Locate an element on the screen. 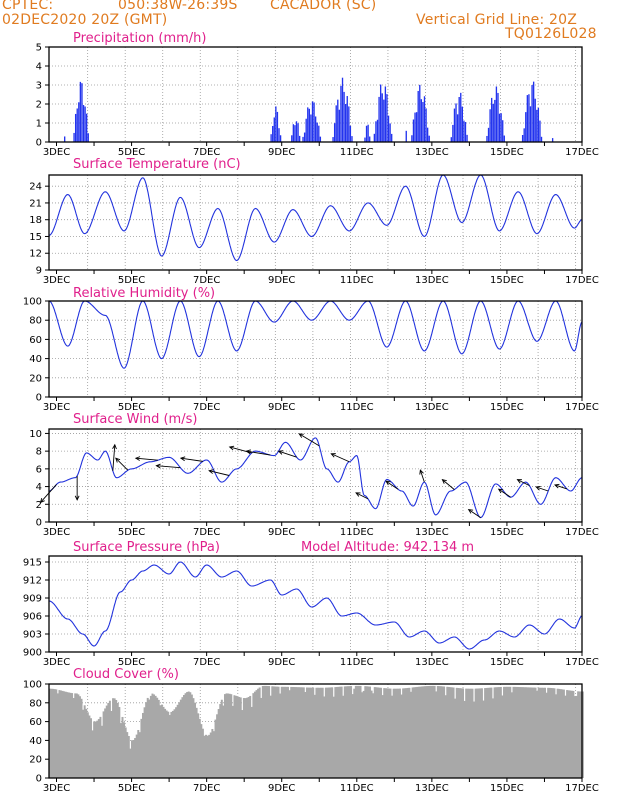  y-tick-label: 2 is located at coordinates (39, 105).